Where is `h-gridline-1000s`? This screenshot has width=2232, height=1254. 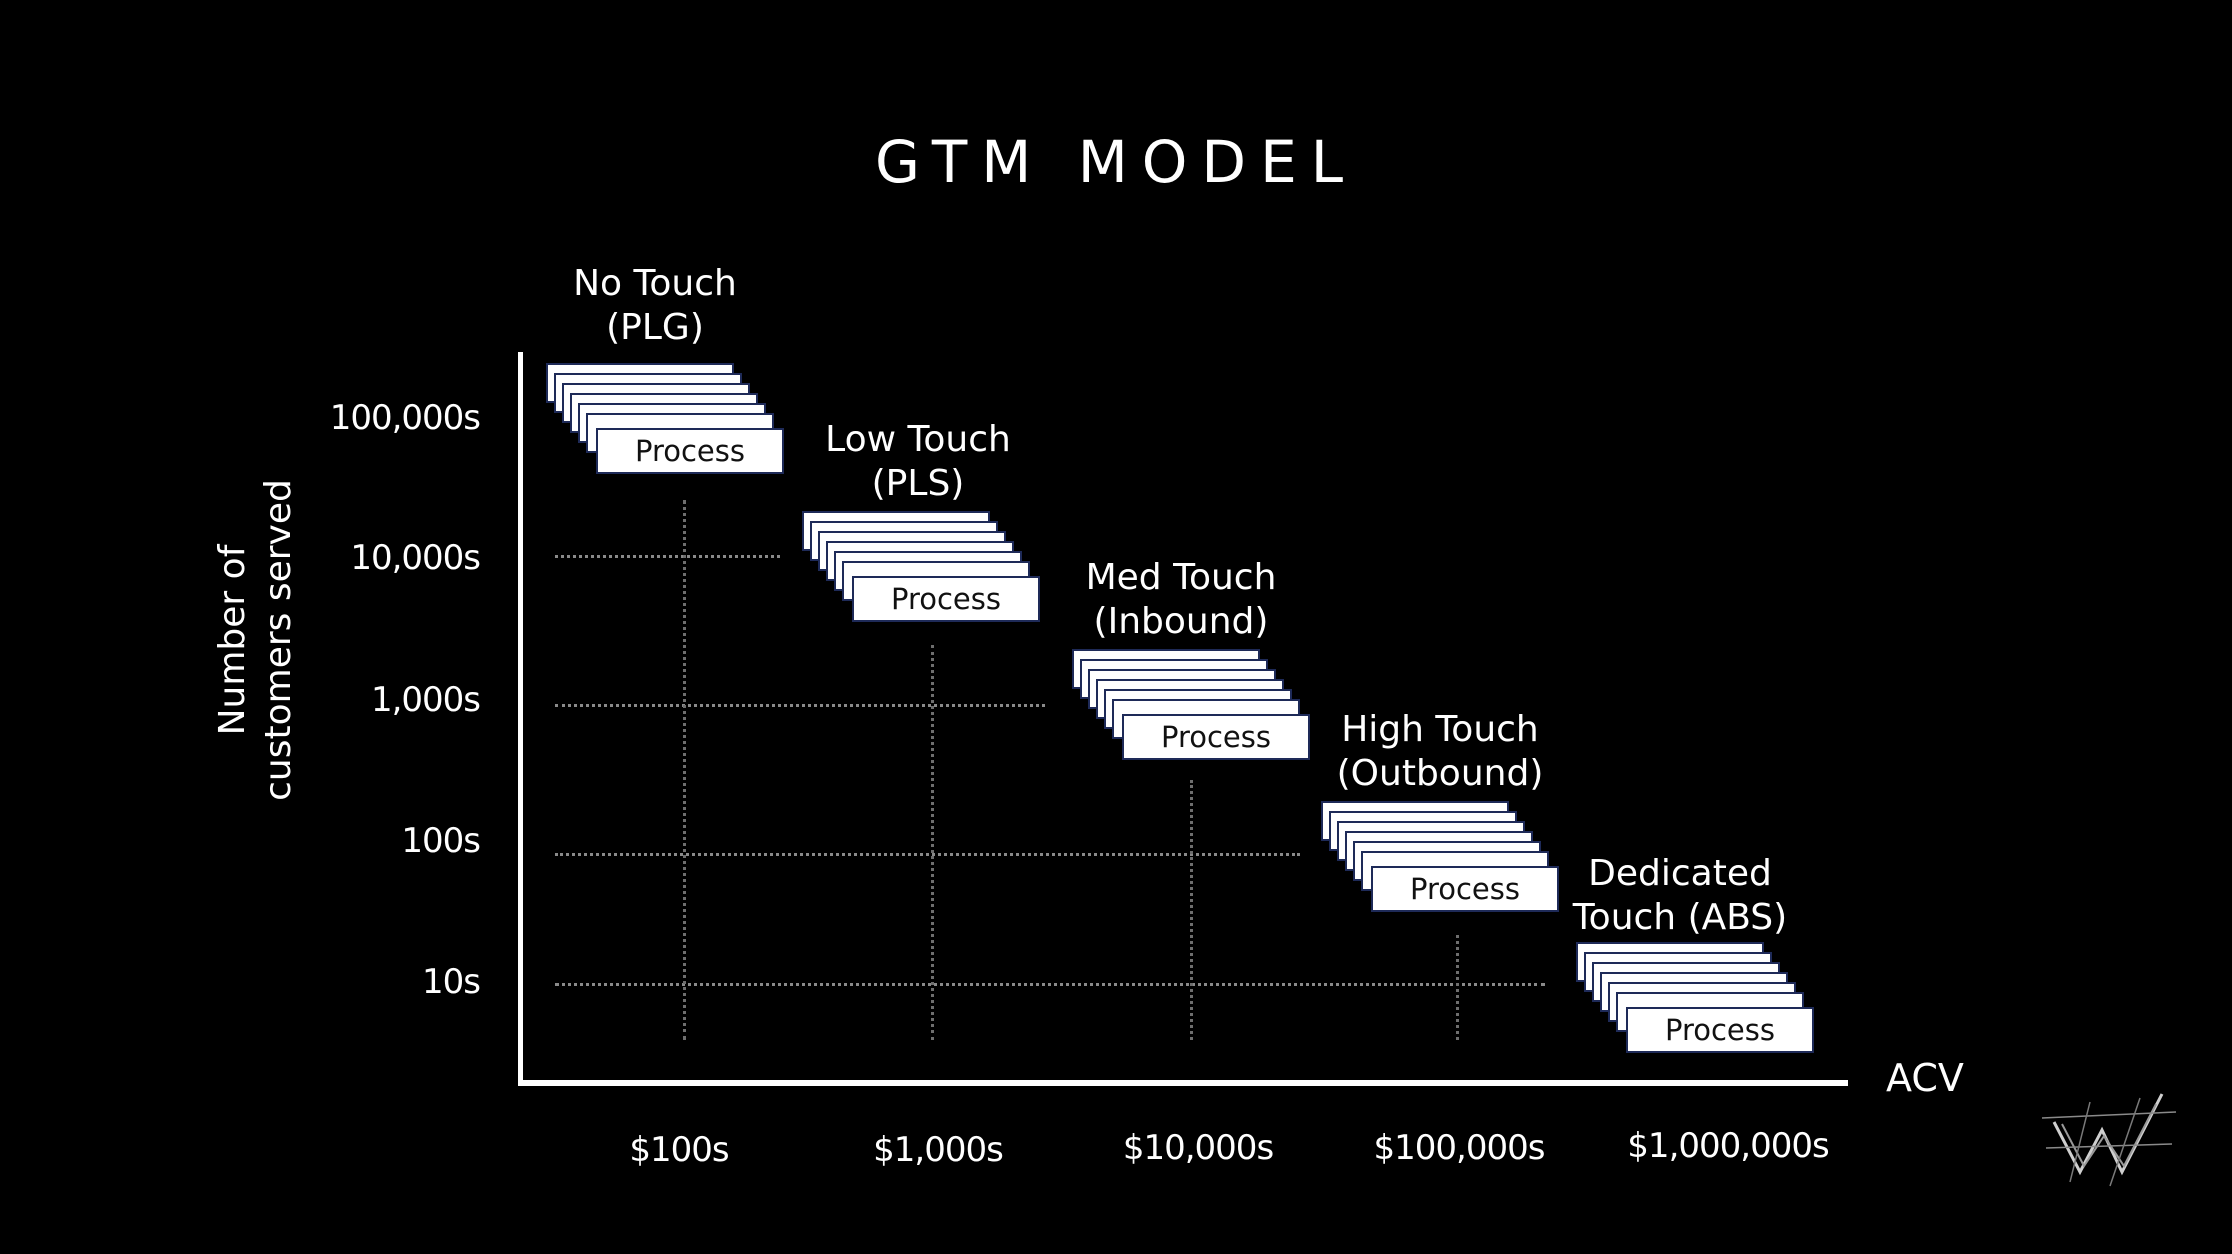
h-gridline-1000s is located at coordinates (800, 705).